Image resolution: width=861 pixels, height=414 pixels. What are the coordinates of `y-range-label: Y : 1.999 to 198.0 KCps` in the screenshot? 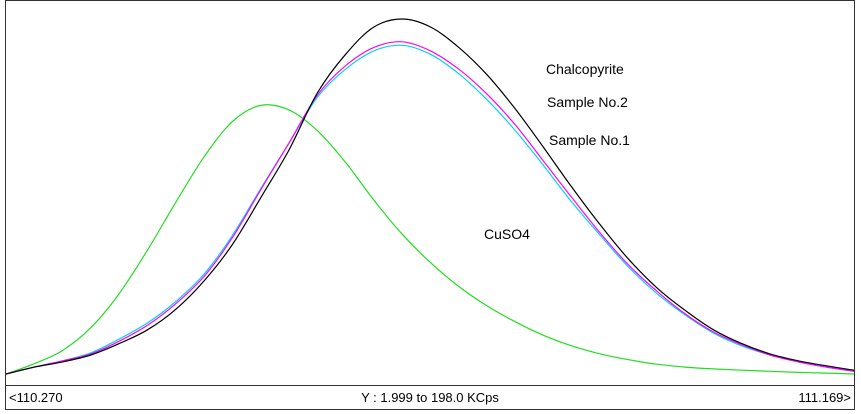 It's located at (430, 397).